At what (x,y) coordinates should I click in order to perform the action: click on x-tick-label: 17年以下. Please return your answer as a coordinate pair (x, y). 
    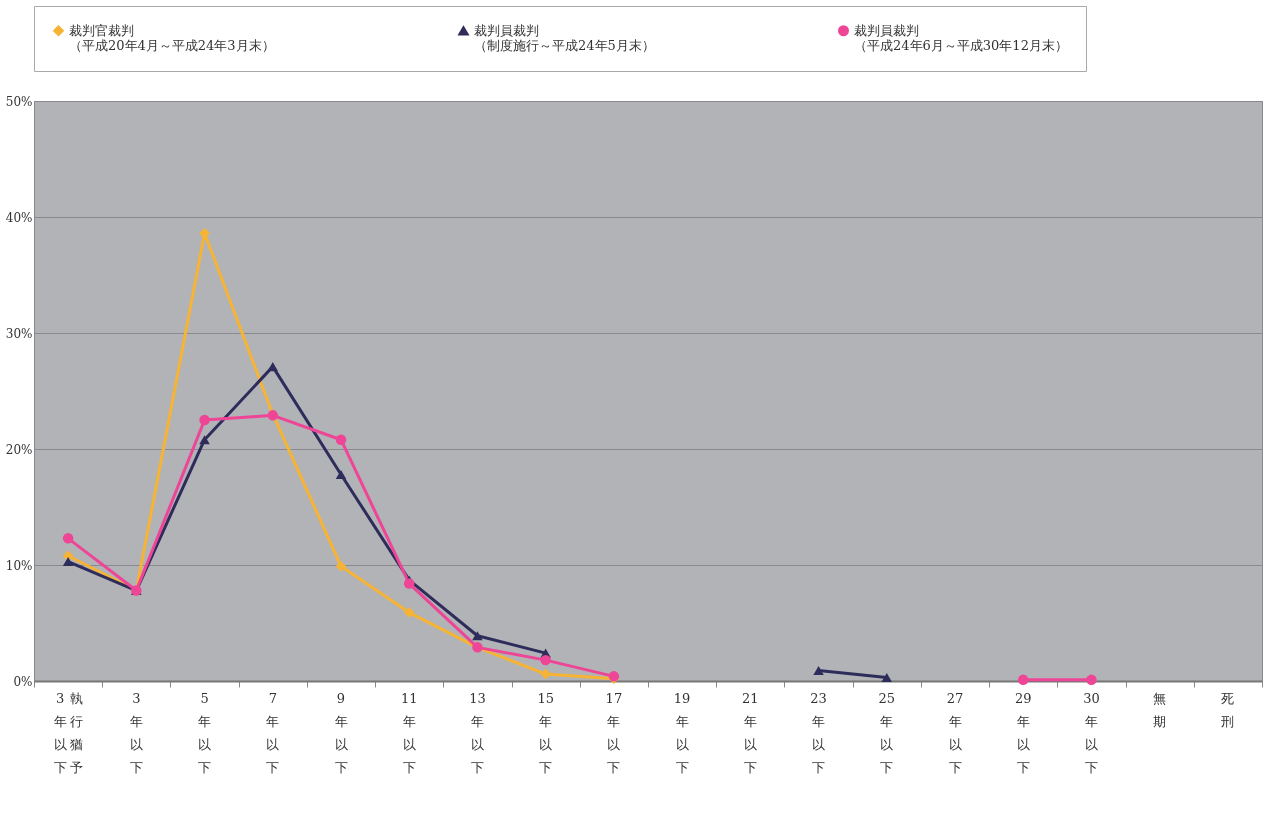
    Looking at the image, I should click on (614, 733).